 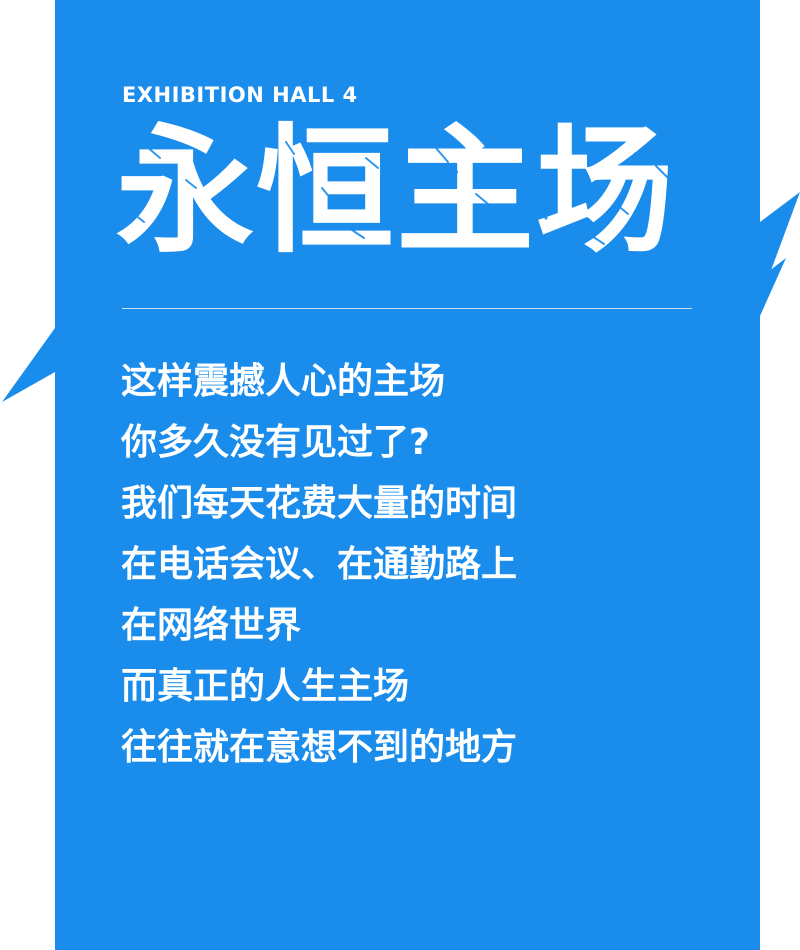 What do you see at coordinates (407, 308) in the screenshot?
I see `divider-line` at bounding box center [407, 308].